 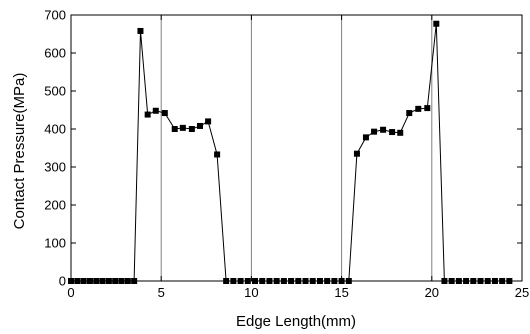 I want to click on y-tick-label: 200, so click(x=55, y=205).